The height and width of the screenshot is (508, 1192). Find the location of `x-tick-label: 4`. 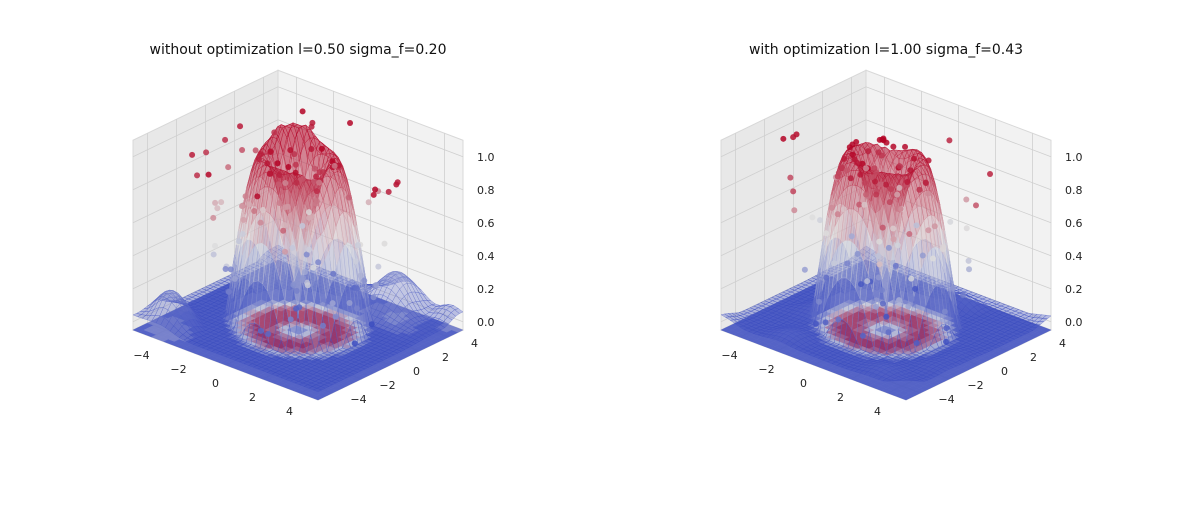

x-tick-label: 4 is located at coordinates (289, 411).